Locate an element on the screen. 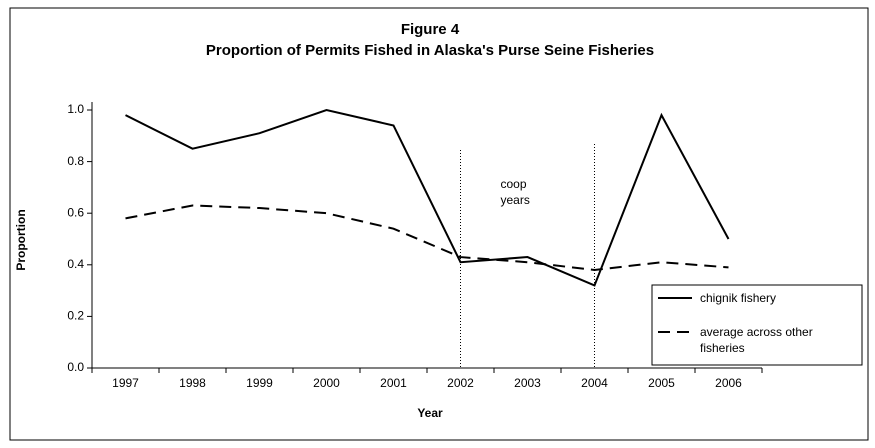  x-tick-label: 2004 is located at coordinates (594, 383).